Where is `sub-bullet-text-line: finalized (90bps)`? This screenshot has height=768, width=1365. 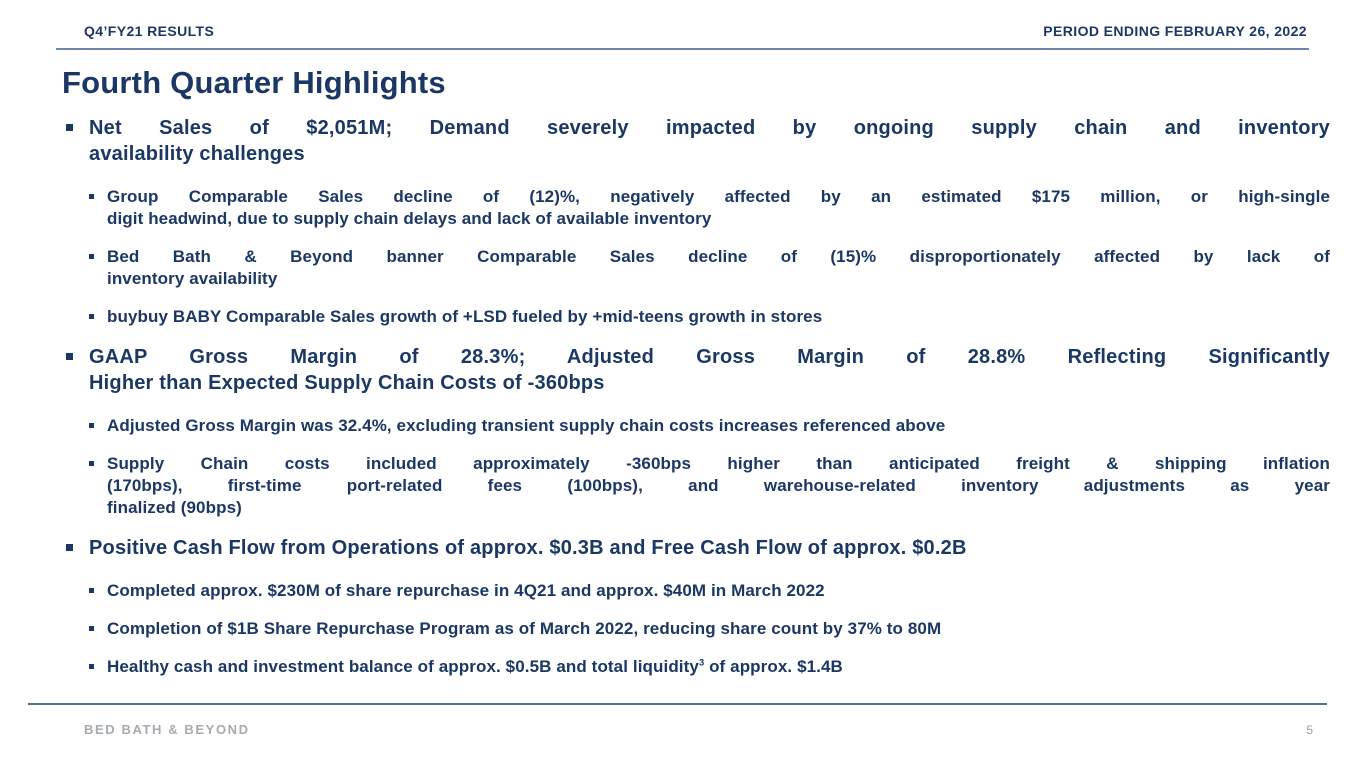 sub-bullet-text-line: finalized (90bps) is located at coordinates (174, 508).